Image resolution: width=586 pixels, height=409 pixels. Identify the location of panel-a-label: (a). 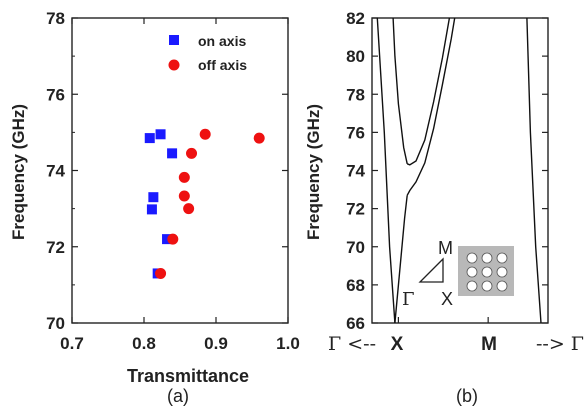
(178, 396).